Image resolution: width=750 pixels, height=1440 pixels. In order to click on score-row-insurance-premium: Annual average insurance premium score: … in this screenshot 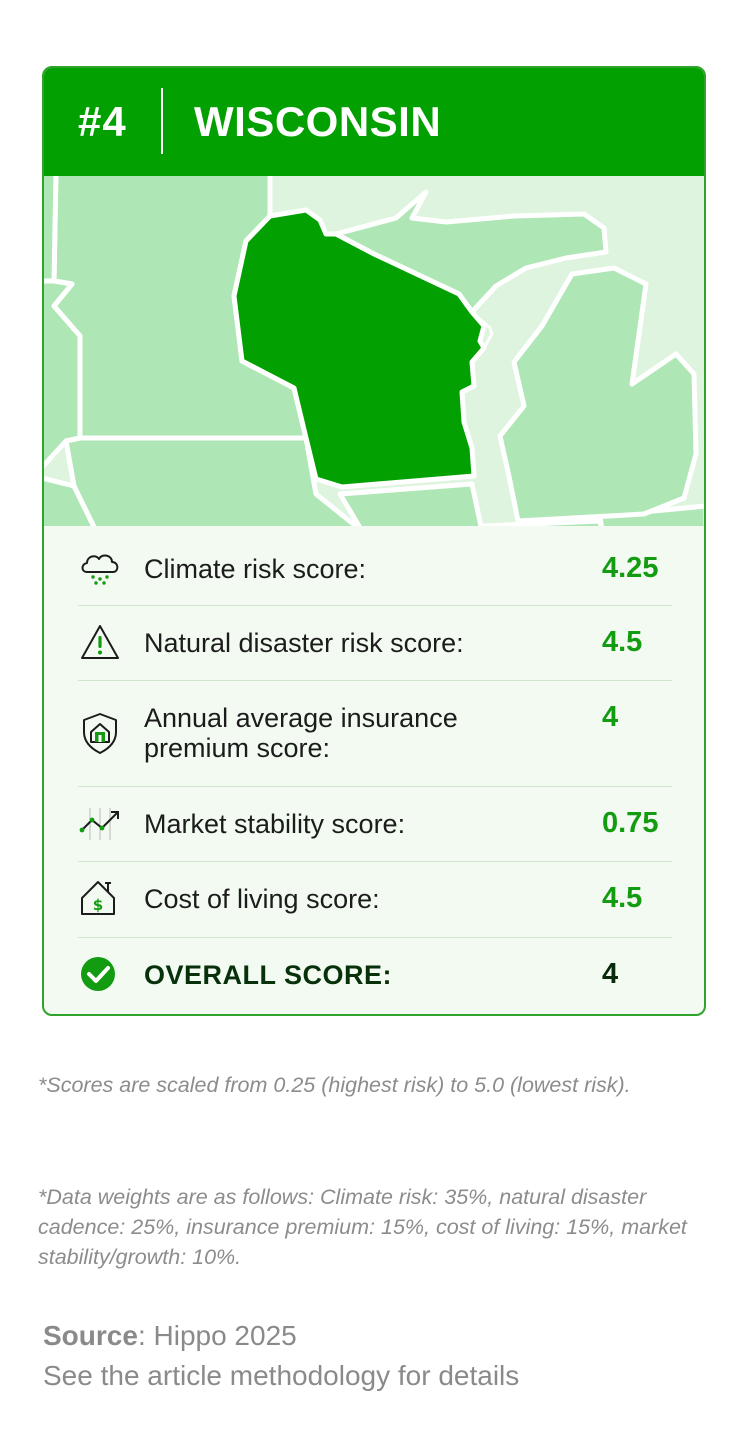, I will do `click(375, 734)`.